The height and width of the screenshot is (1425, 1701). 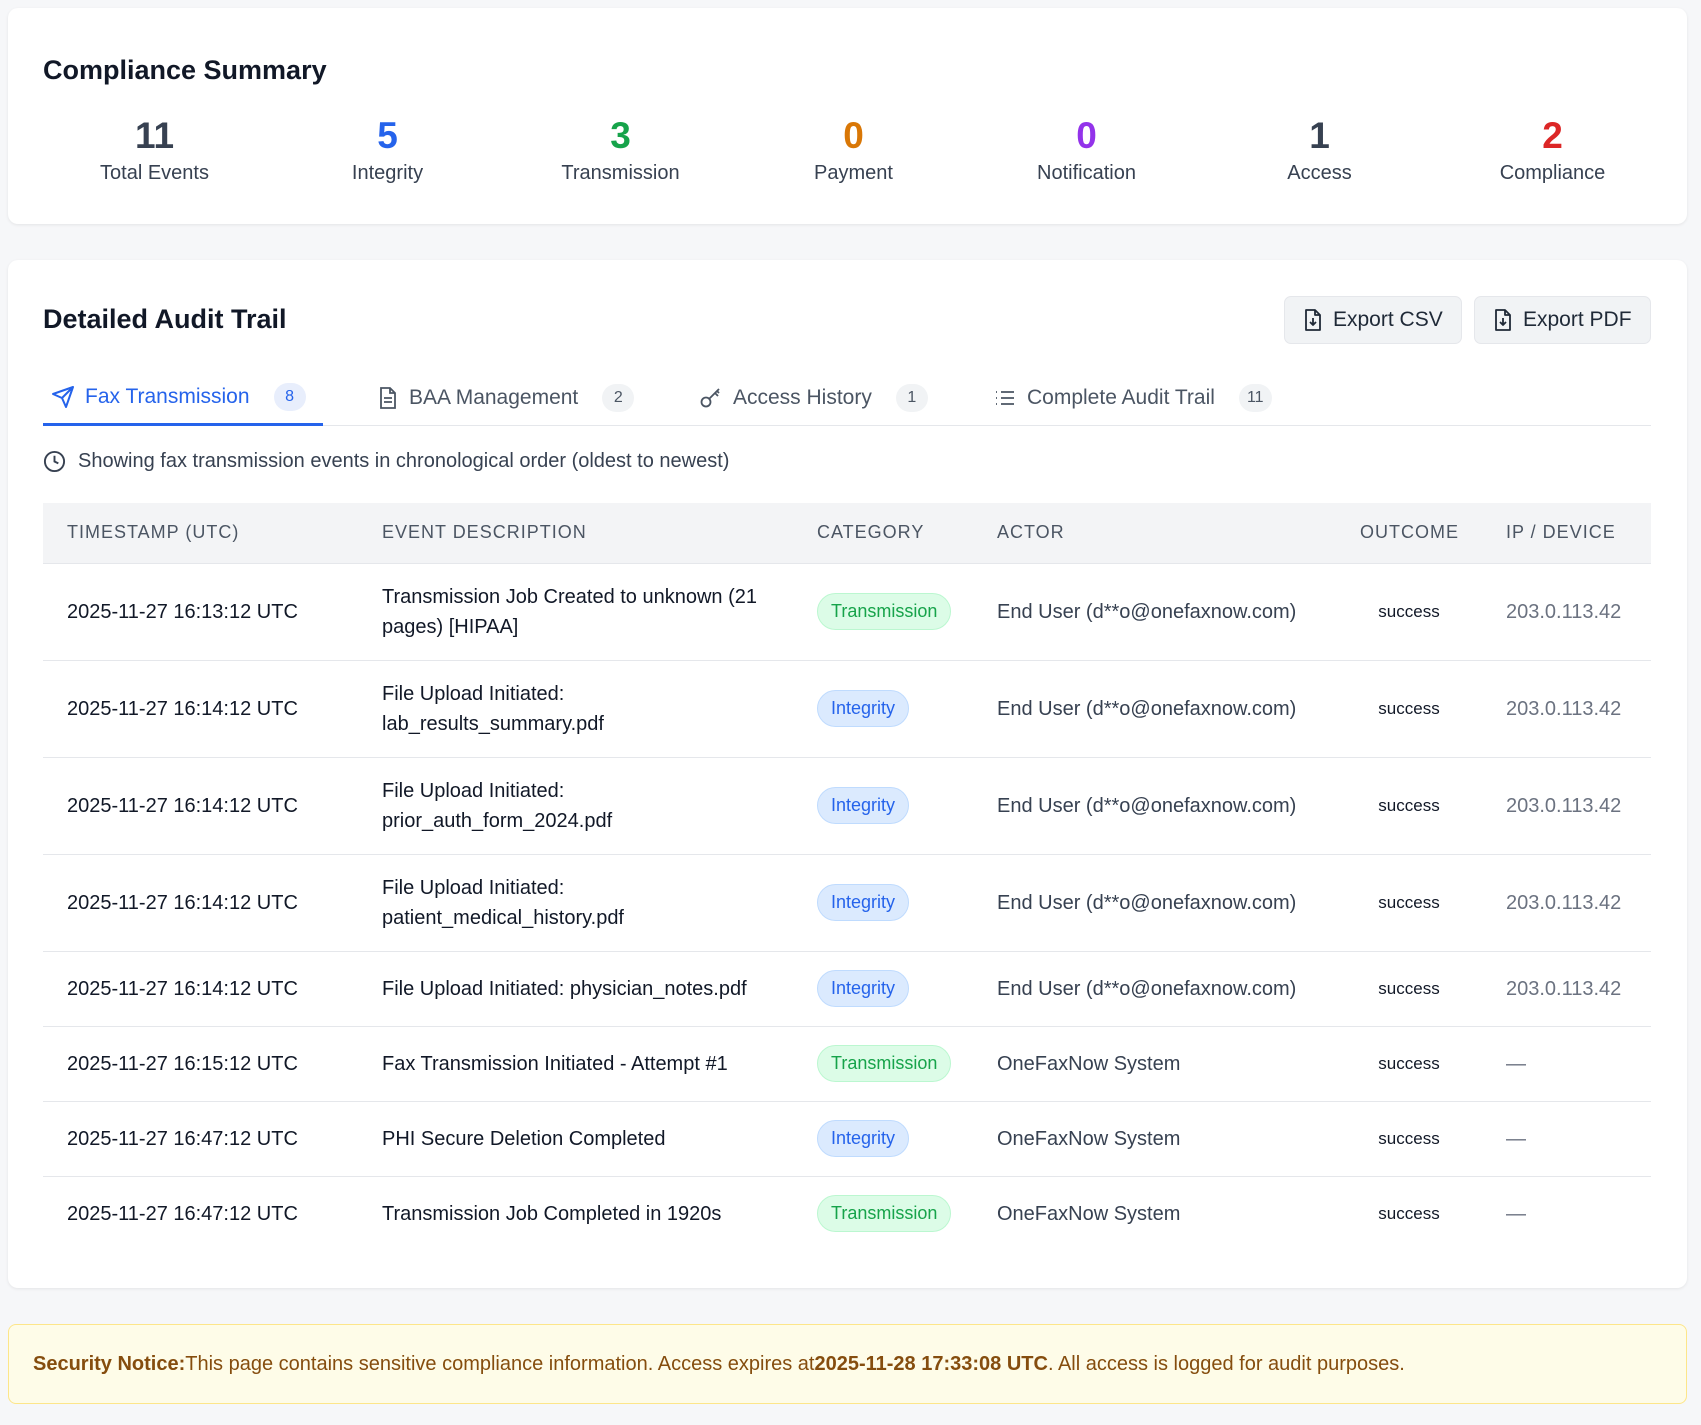 I want to click on tab-count: 2, so click(x=618, y=398).